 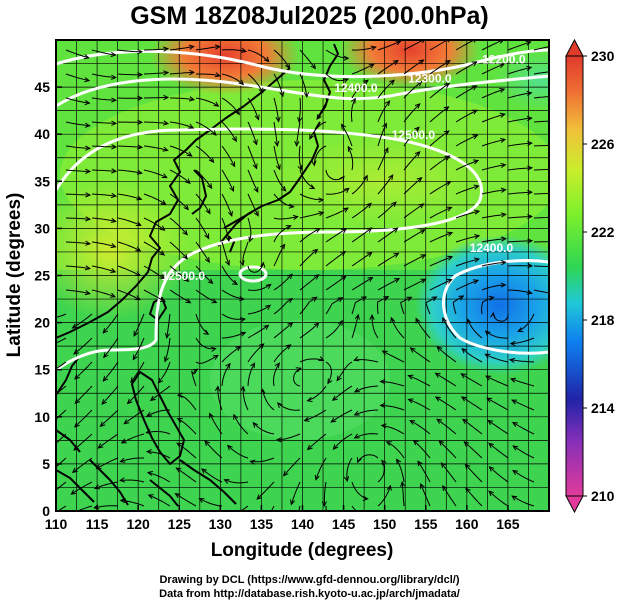 I want to click on x-tick-label: 125, so click(x=180, y=524).